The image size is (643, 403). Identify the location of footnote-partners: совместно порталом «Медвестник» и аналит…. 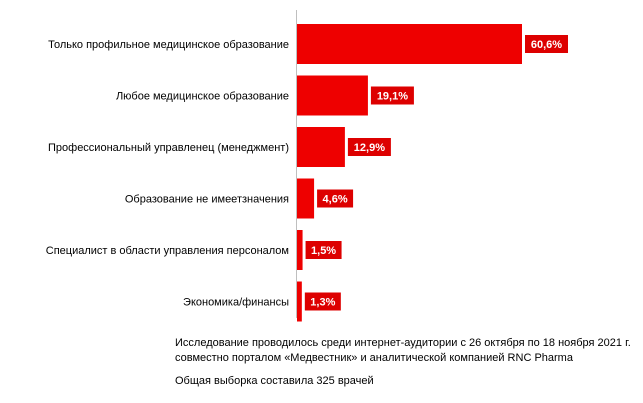
(374, 358).